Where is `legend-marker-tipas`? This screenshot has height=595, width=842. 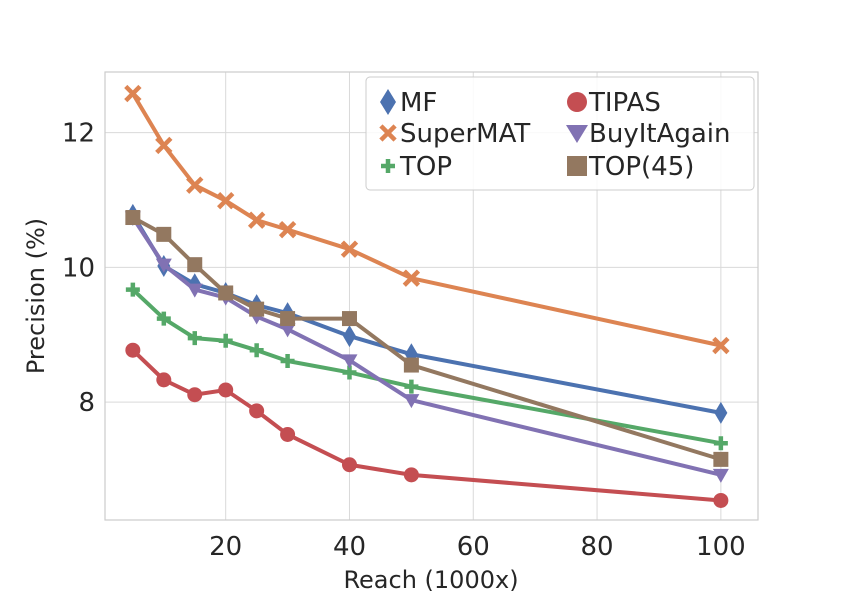
legend-marker-tipas is located at coordinates (577, 102).